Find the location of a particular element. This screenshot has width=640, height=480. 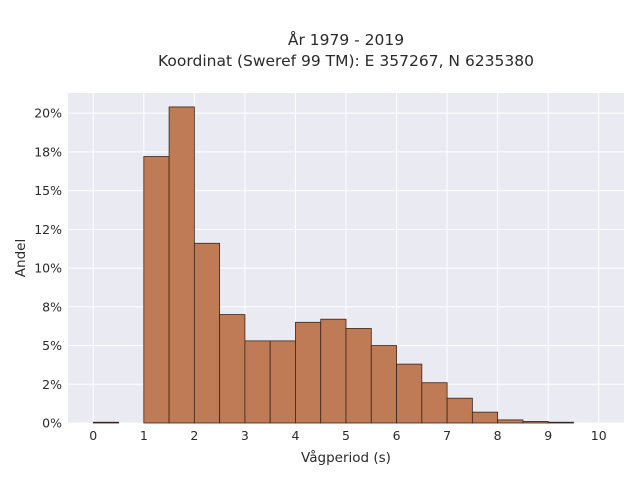

x-axis-ticks: 0 1 2 3 4 5 6 7 8 9 10 is located at coordinates (347, 435).